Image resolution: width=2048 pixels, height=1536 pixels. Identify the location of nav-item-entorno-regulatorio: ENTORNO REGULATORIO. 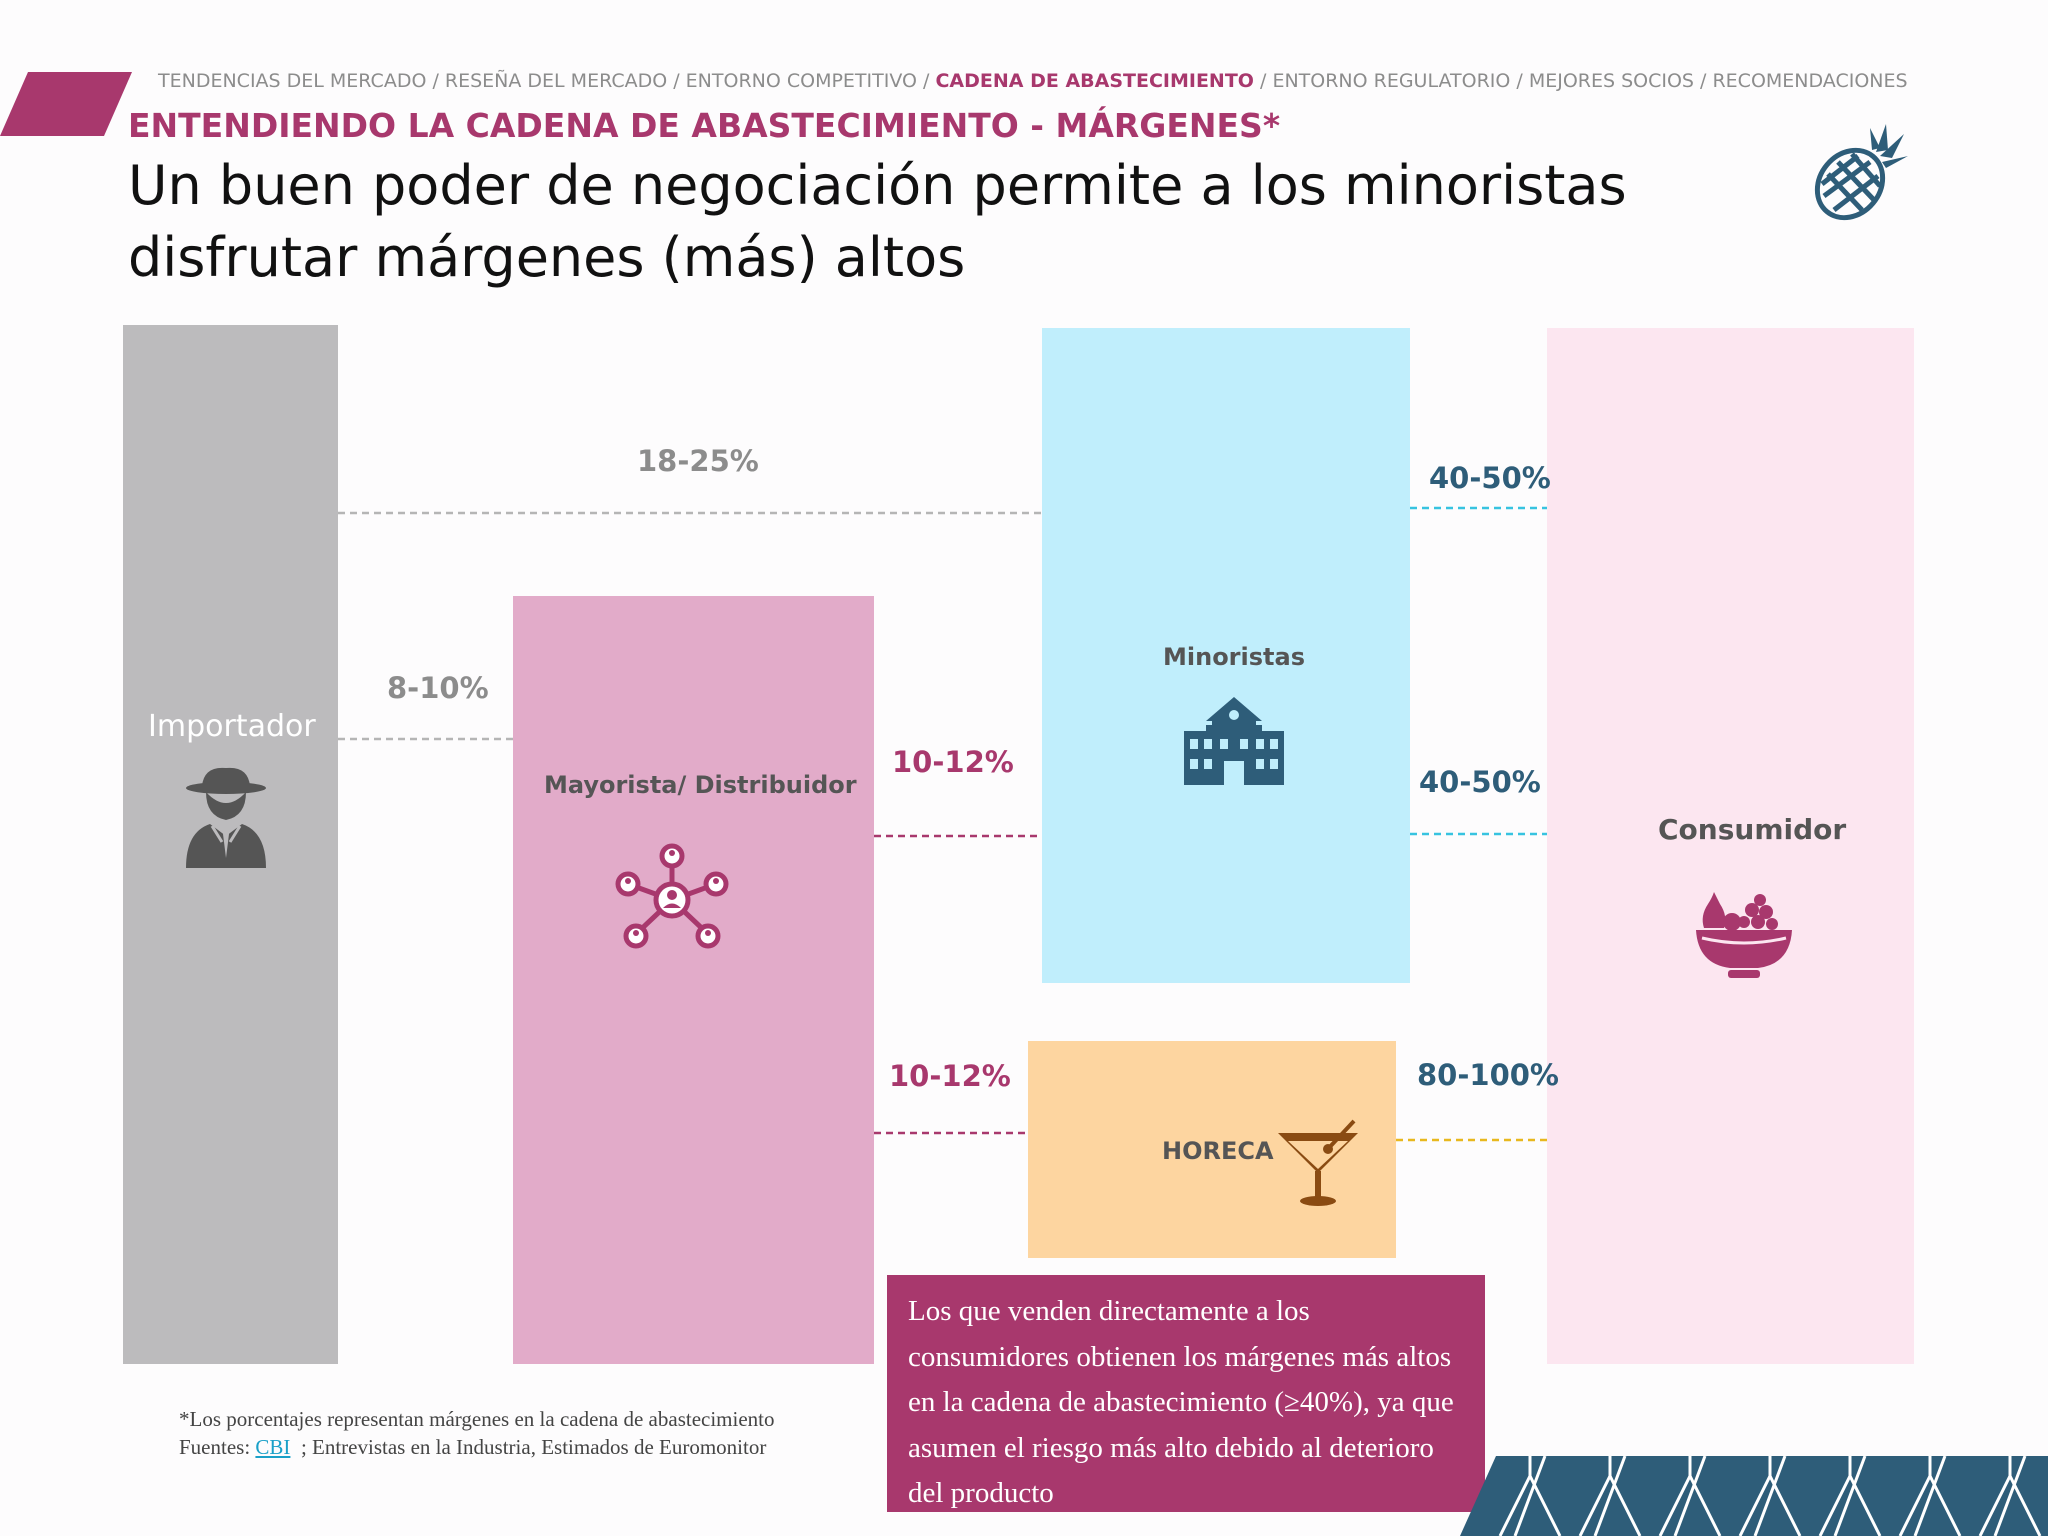
(1391, 81).